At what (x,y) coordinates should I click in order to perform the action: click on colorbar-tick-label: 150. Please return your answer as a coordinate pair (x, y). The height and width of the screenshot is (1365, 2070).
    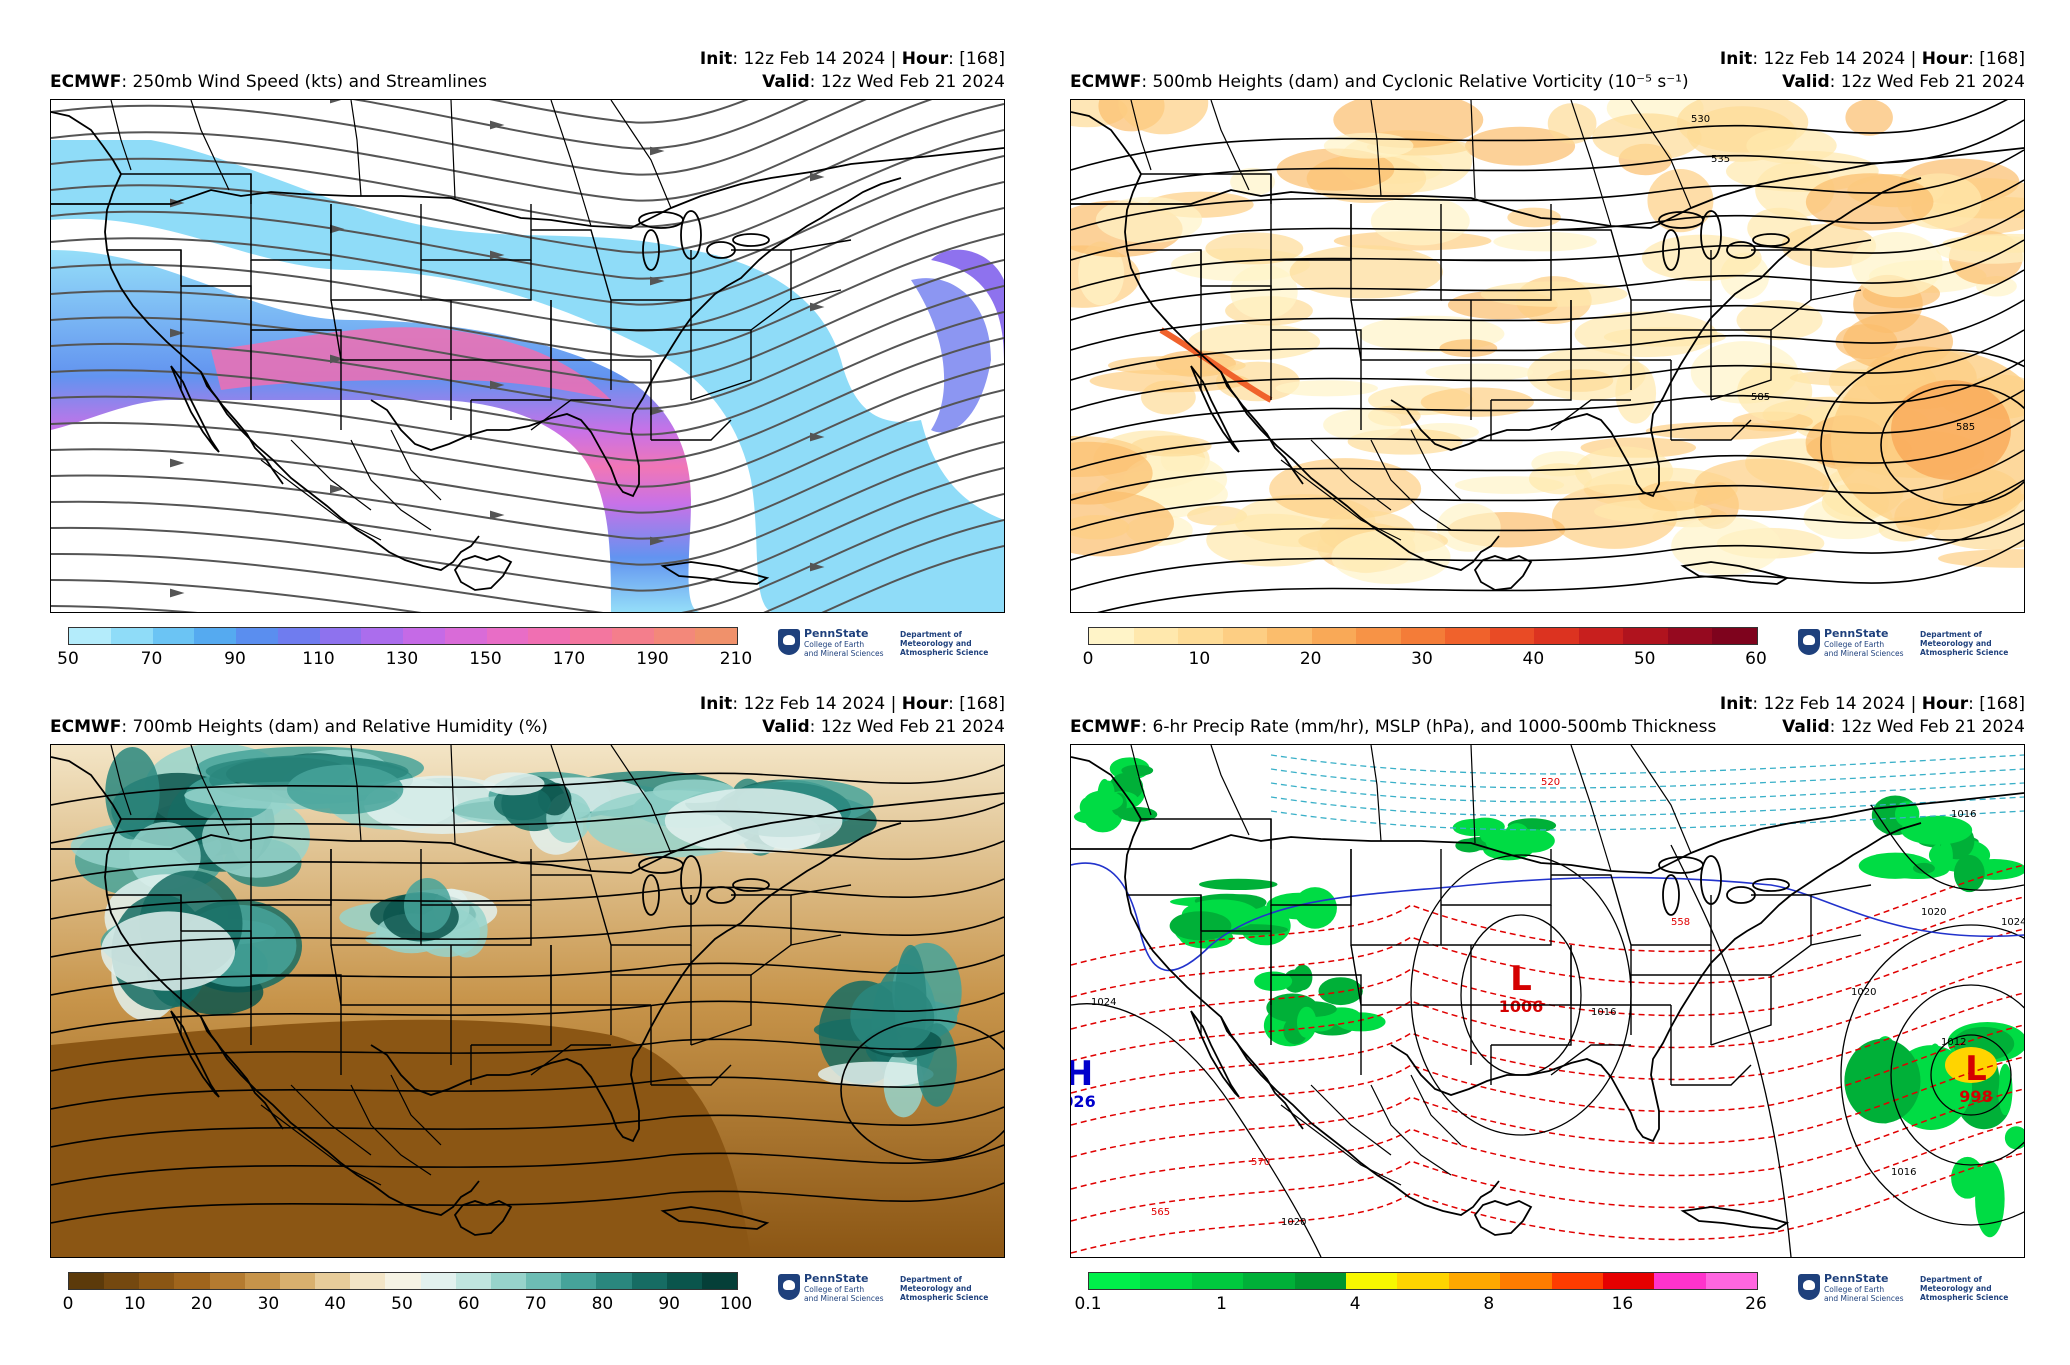
    Looking at the image, I should click on (485, 659).